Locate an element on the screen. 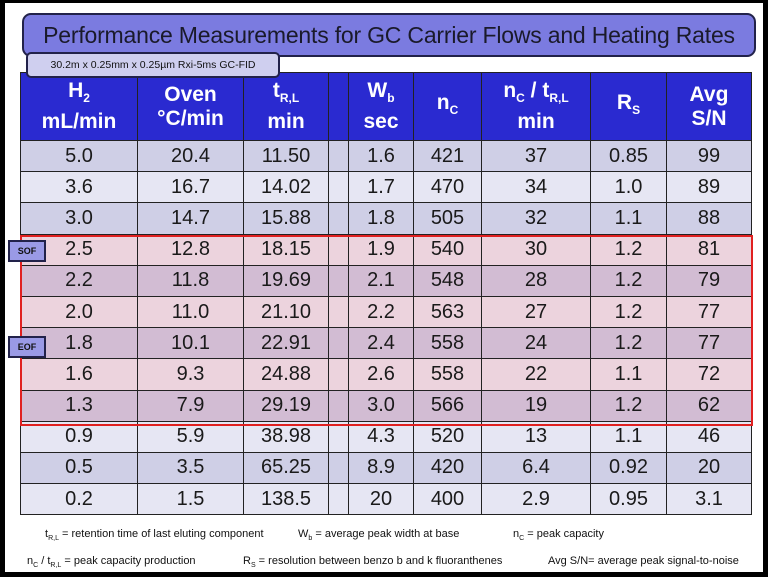 The image size is (768, 577). table-cell: 520 is located at coordinates (447, 436).